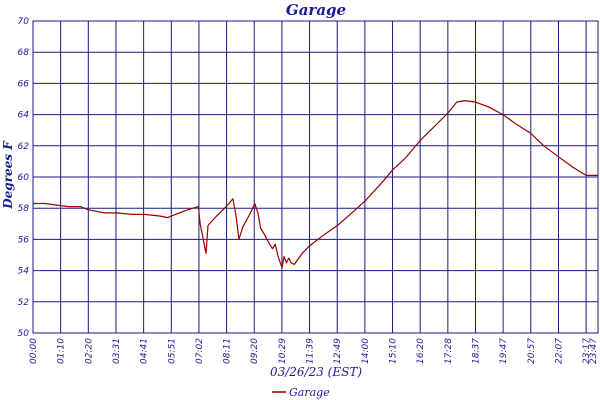 The height and width of the screenshot is (400, 600). What do you see at coordinates (24, 240) in the screenshot?
I see `y-tick-label: 56` at bounding box center [24, 240].